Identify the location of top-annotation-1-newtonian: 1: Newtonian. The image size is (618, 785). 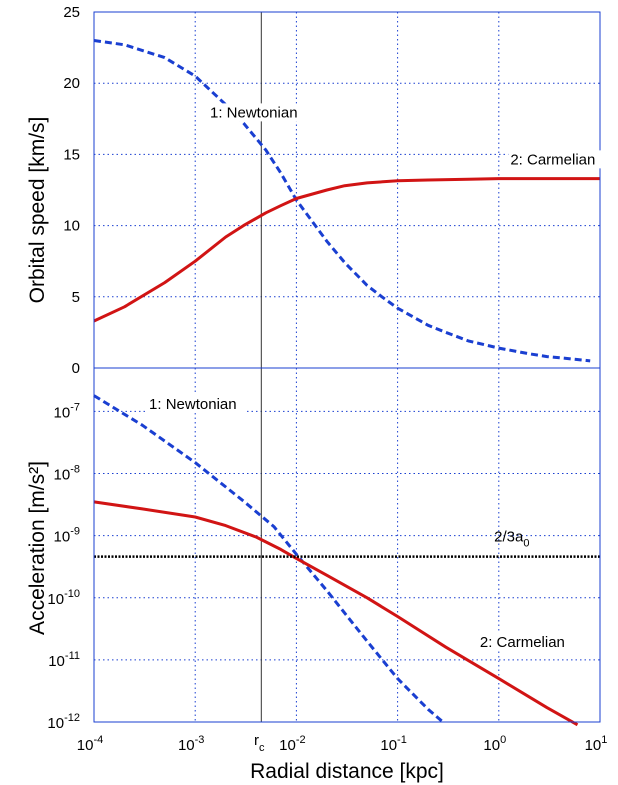
(254, 112).